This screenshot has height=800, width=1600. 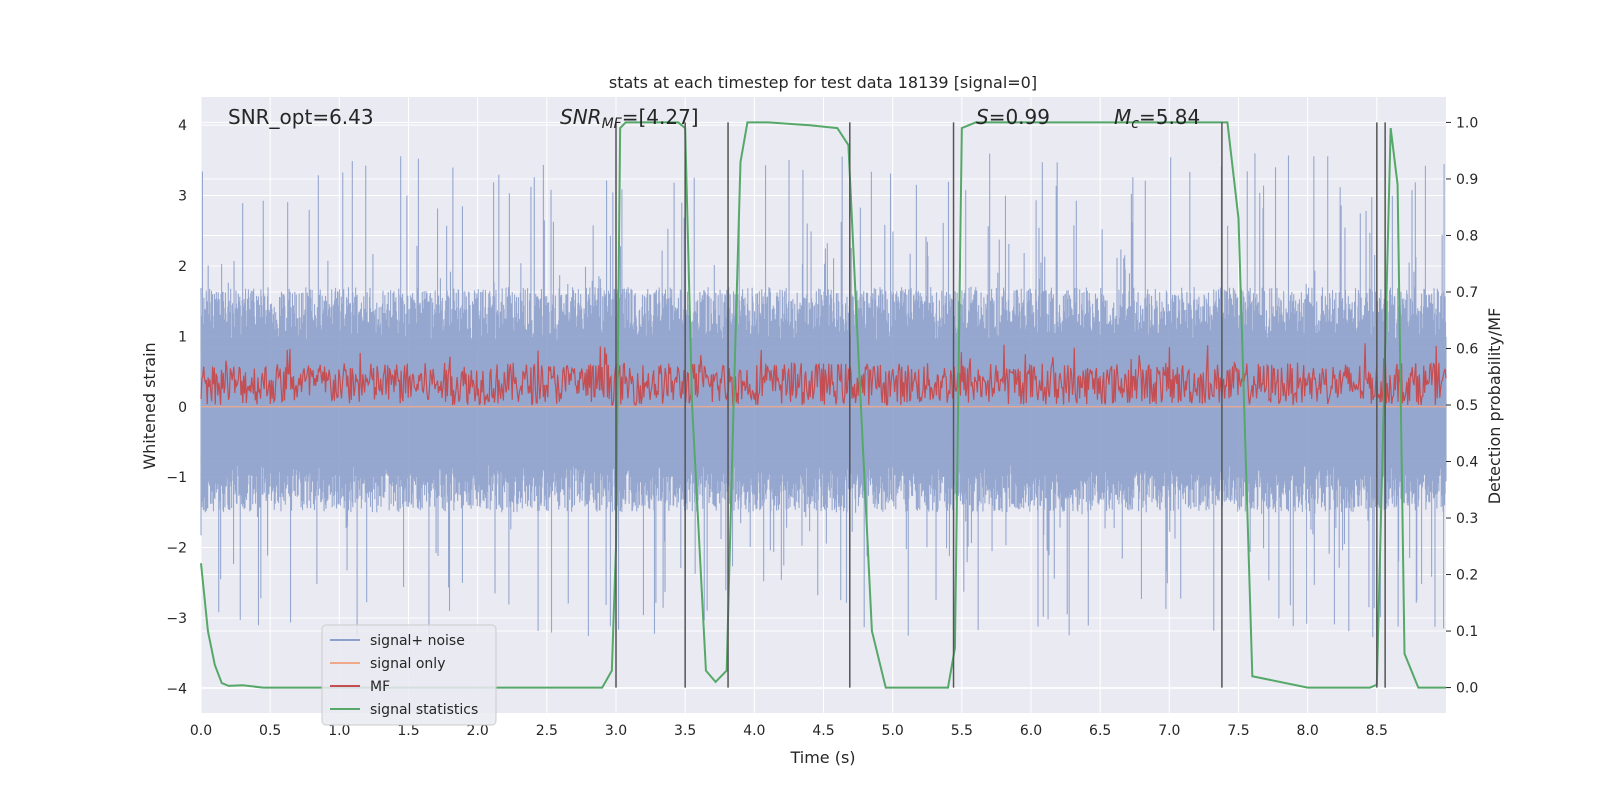 What do you see at coordinates (1122, 117) in the screenshot?
I see `mc-symbol: M` at bounding box center [1122, 117].